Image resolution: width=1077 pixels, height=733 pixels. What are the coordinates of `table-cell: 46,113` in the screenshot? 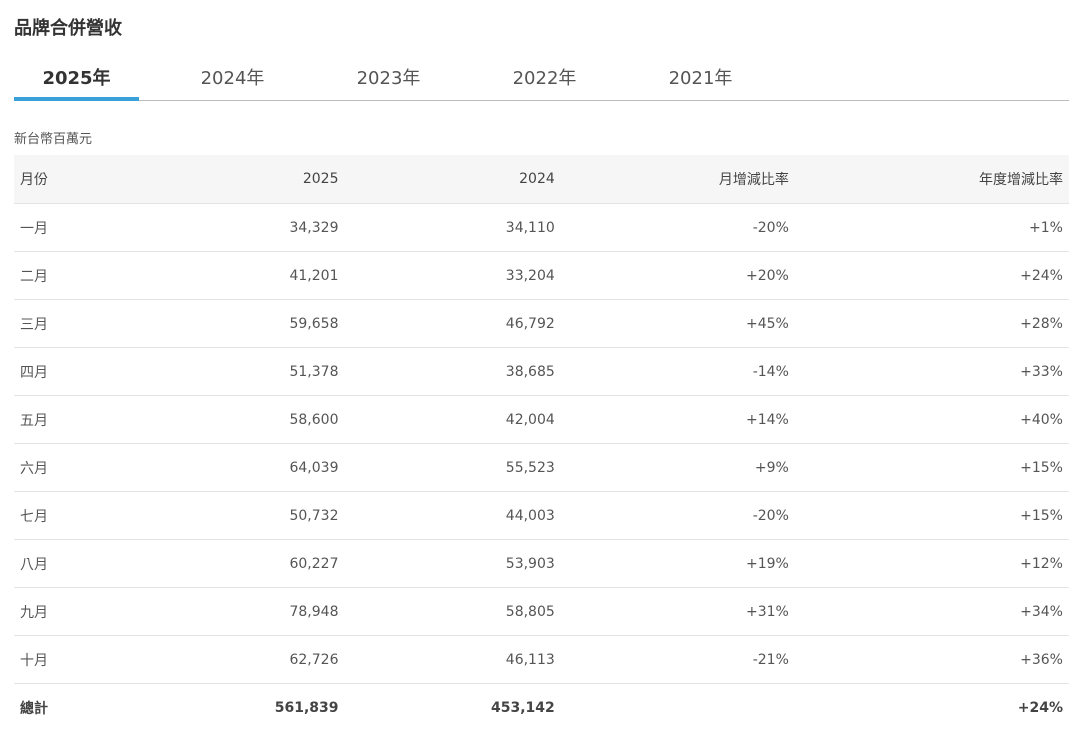 It's located at (452, 659).